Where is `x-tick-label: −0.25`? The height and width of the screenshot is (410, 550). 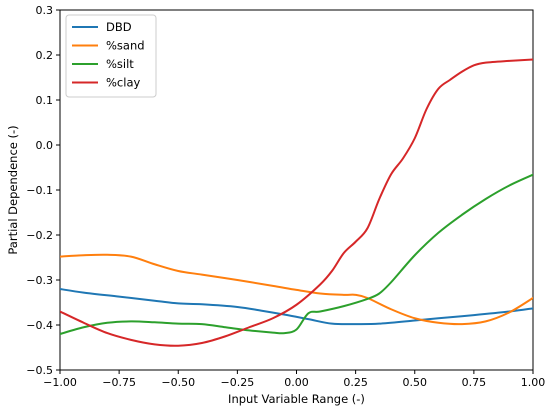 x-tick-label: −0.25 is located at coordinates (238, 382).